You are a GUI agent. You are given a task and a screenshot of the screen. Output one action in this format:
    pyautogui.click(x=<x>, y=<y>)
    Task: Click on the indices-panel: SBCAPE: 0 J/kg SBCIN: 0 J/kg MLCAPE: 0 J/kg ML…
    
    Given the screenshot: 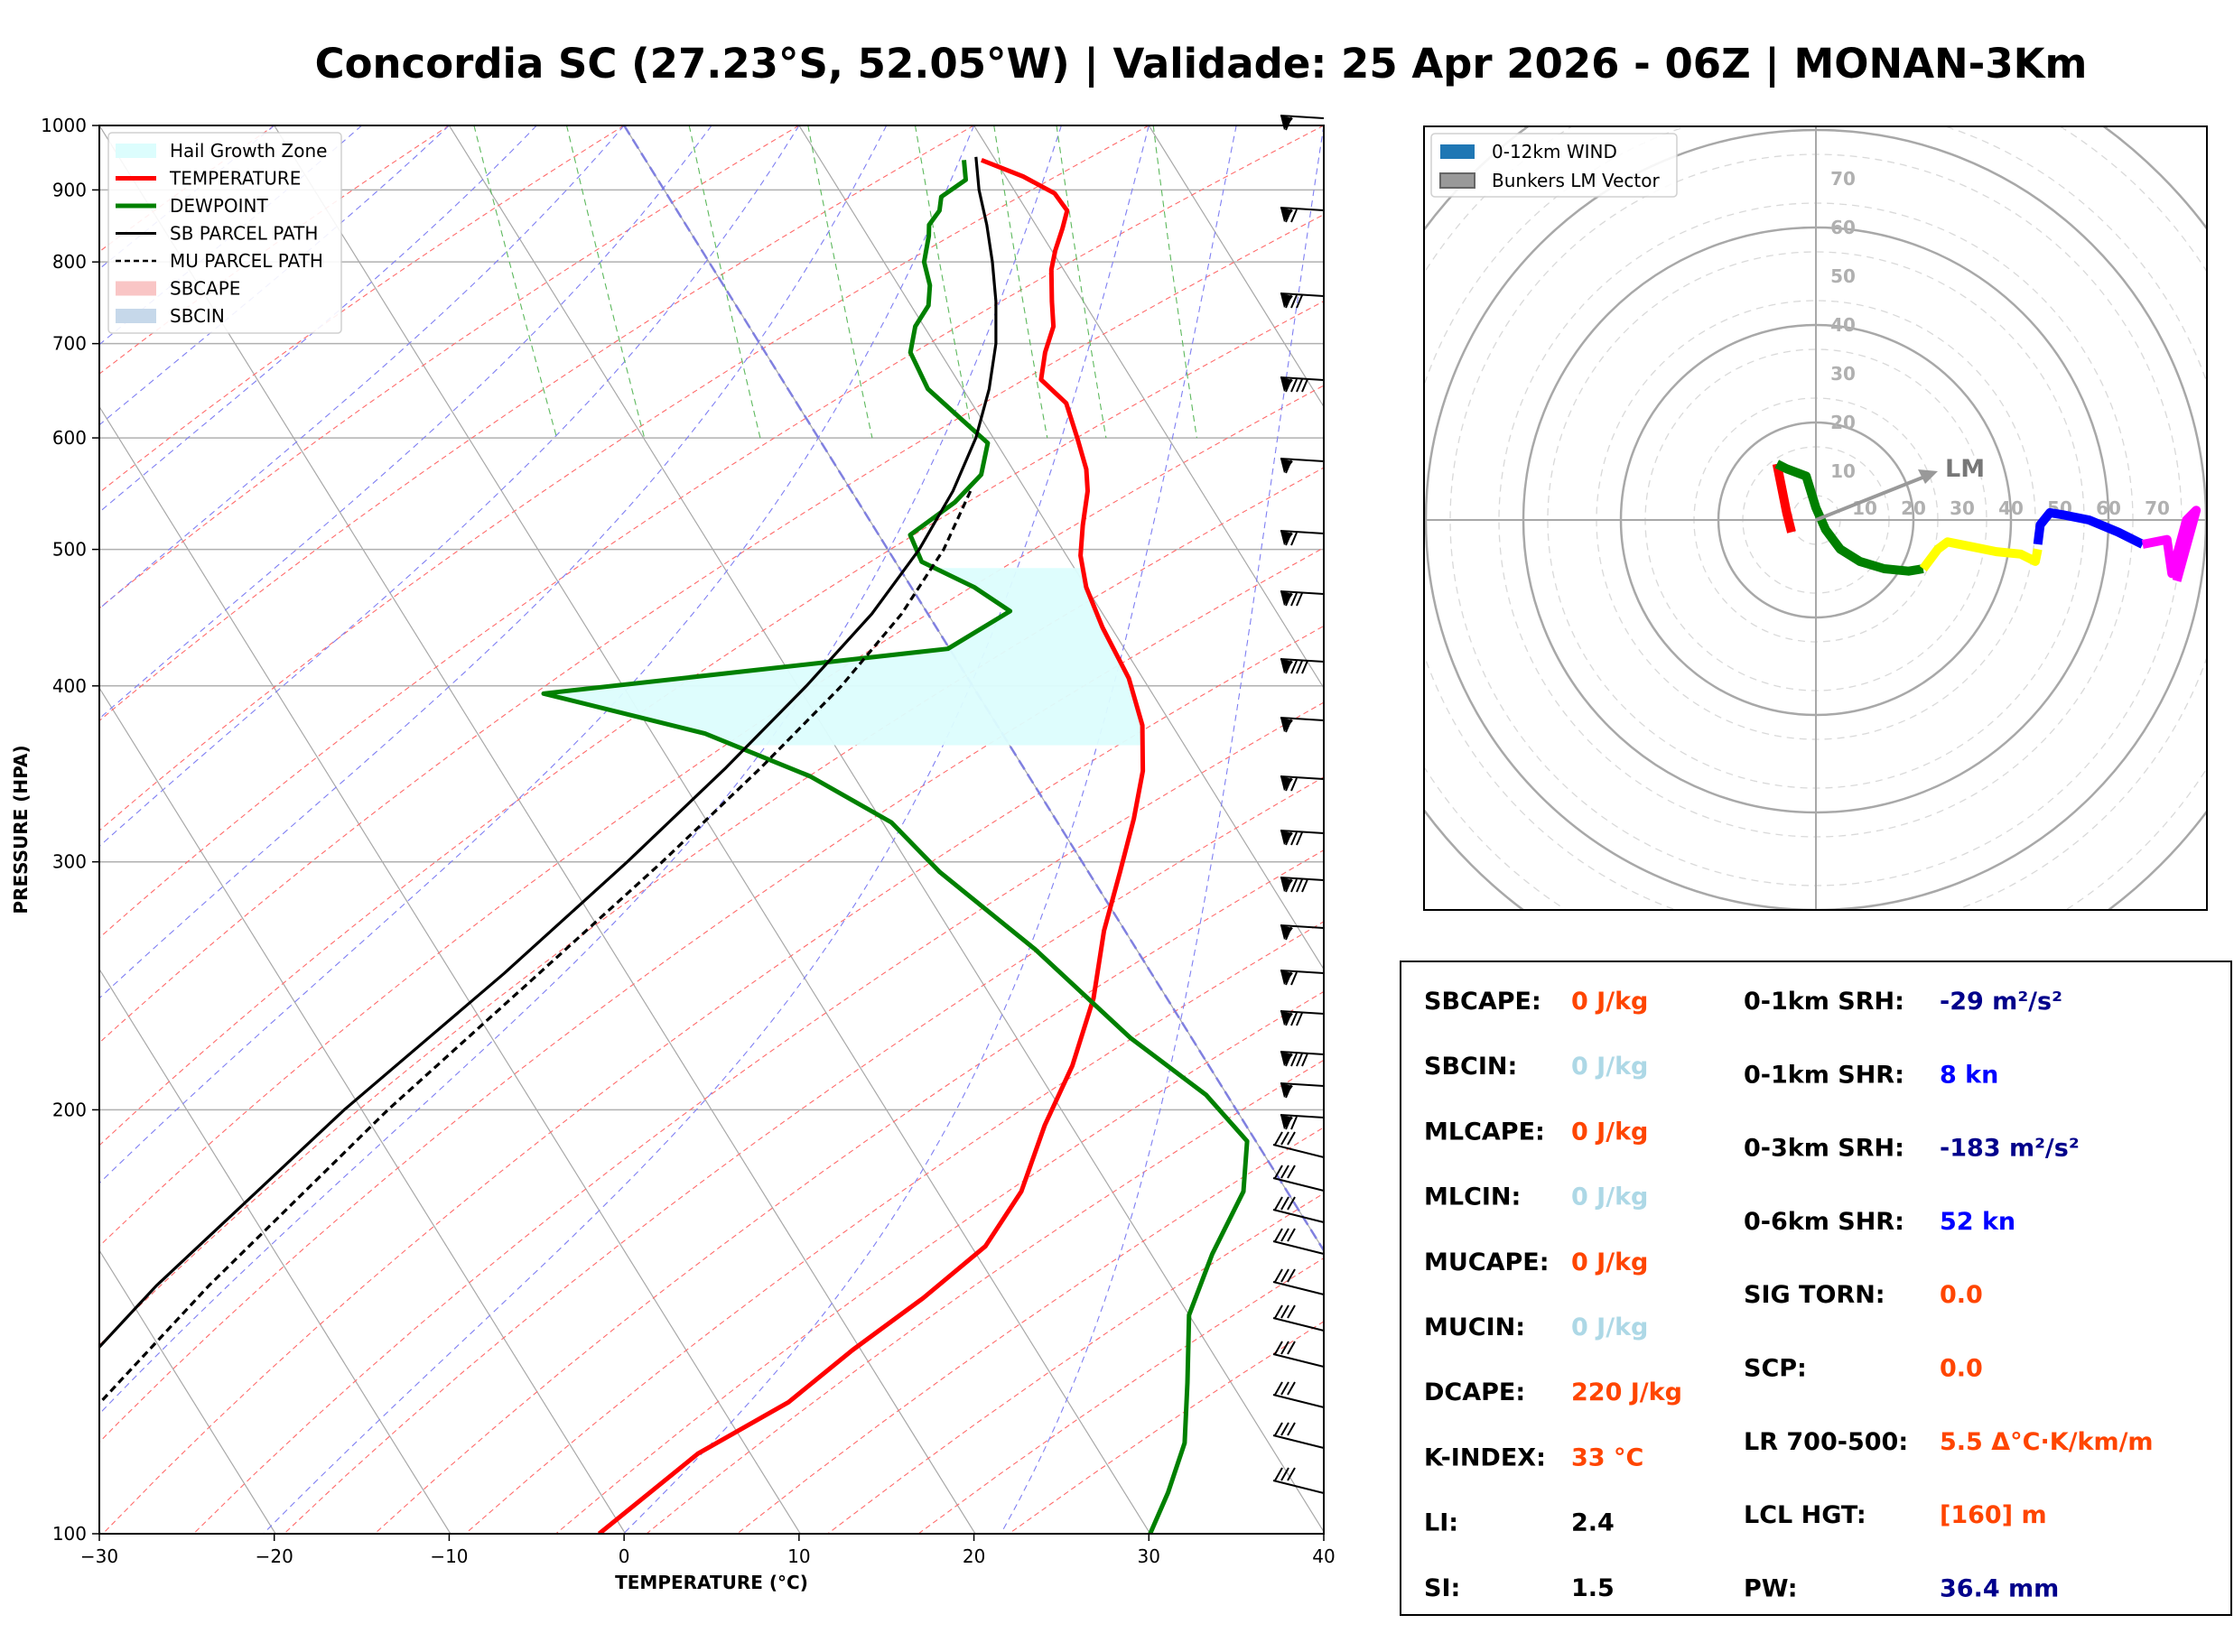 What is the action you would take?
    pyautogui.click(x=1816, y=1288)
    